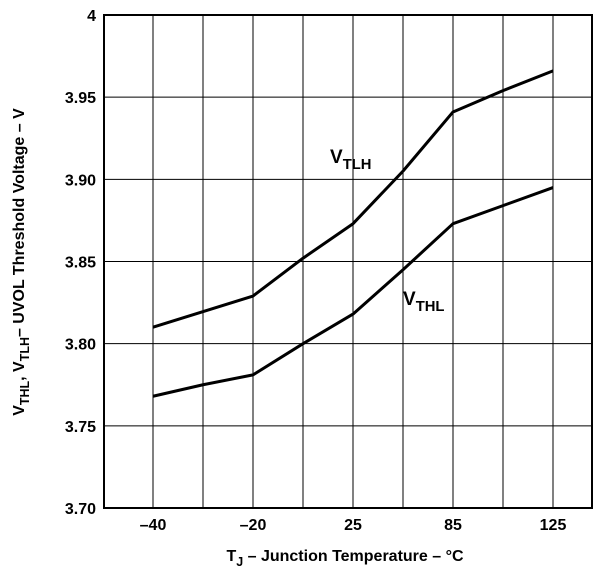 This screenshot has height=569, width=593. What do you see at coordinates (19, 410) in the screenshot?
I see `y-axis-title-v1: V` at bounding box center [19, 410].